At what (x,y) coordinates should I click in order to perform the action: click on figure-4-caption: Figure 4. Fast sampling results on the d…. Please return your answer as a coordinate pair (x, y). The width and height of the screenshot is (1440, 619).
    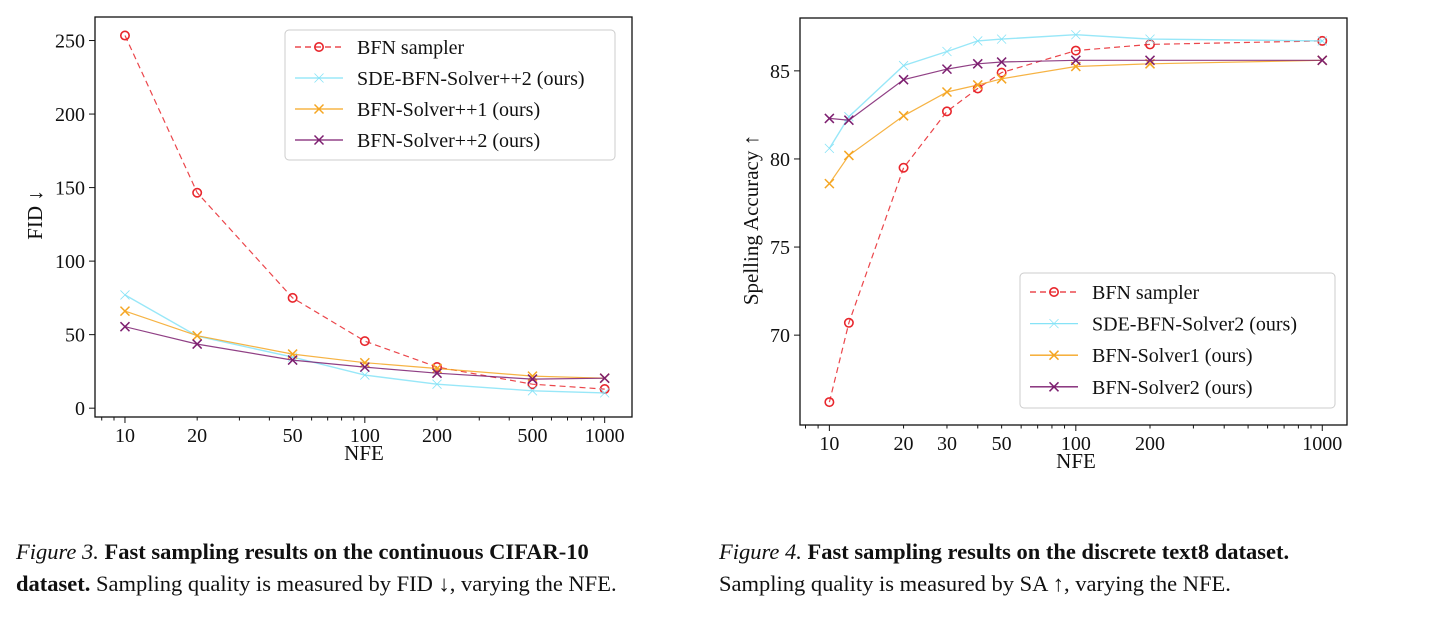
    Looking at the image, I should click on (1004, 568).